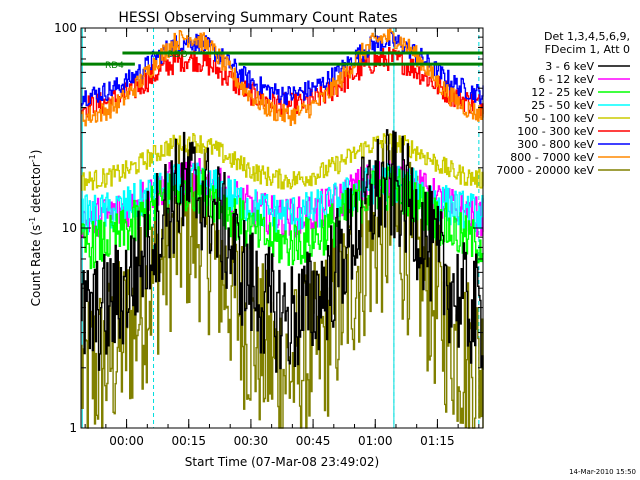 This screenshot has height=480, width=640. What do you see at coordinates (282, 462) in the screenshot?
I see `x-axis-label: Start Time (07-Mar-08 23:49:02)` at bounding box center [282, 462].